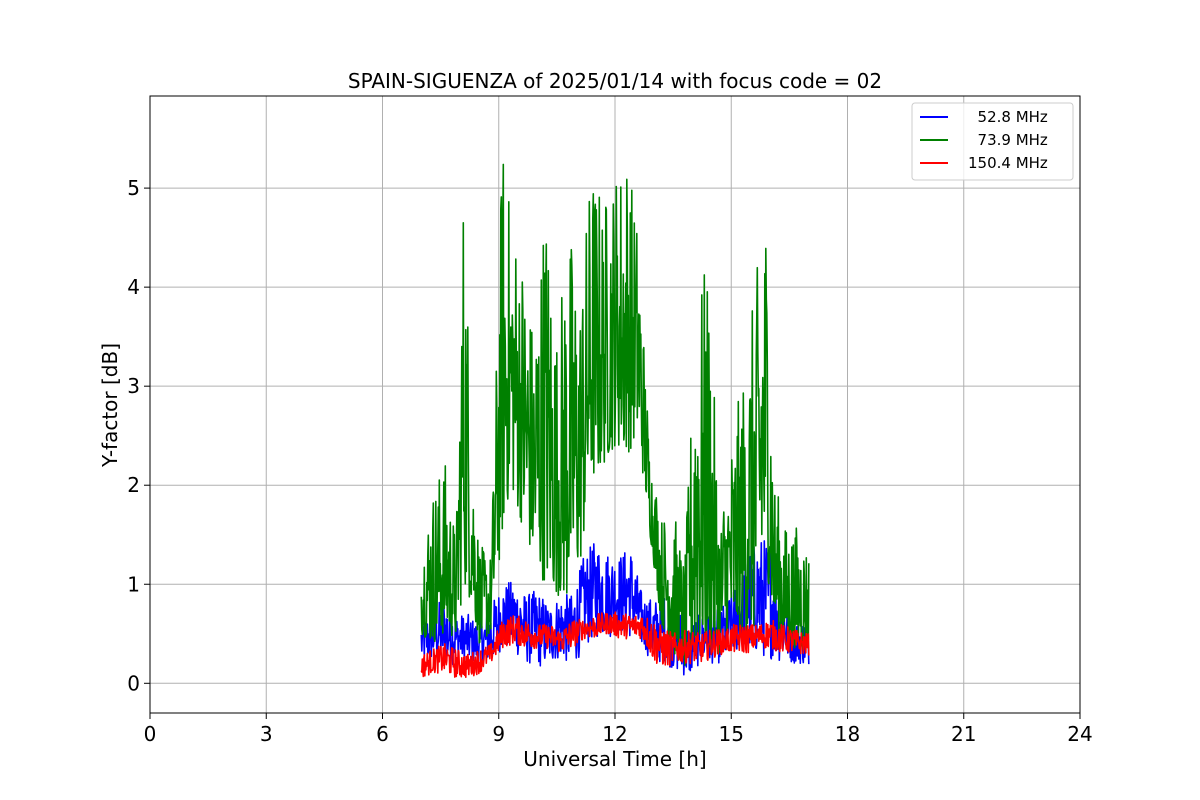 The width and height of the screenshot is (1200, 800). Describe the element at coordinates (133, 188) in the screenshot. I see `y-tick-label: 5` at that location.